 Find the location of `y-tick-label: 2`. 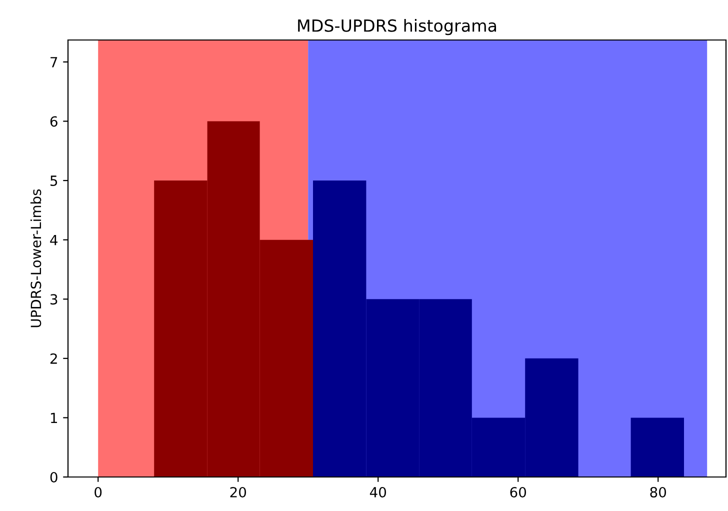

y-tick-label: 2 is located at coordinates (53, 358).